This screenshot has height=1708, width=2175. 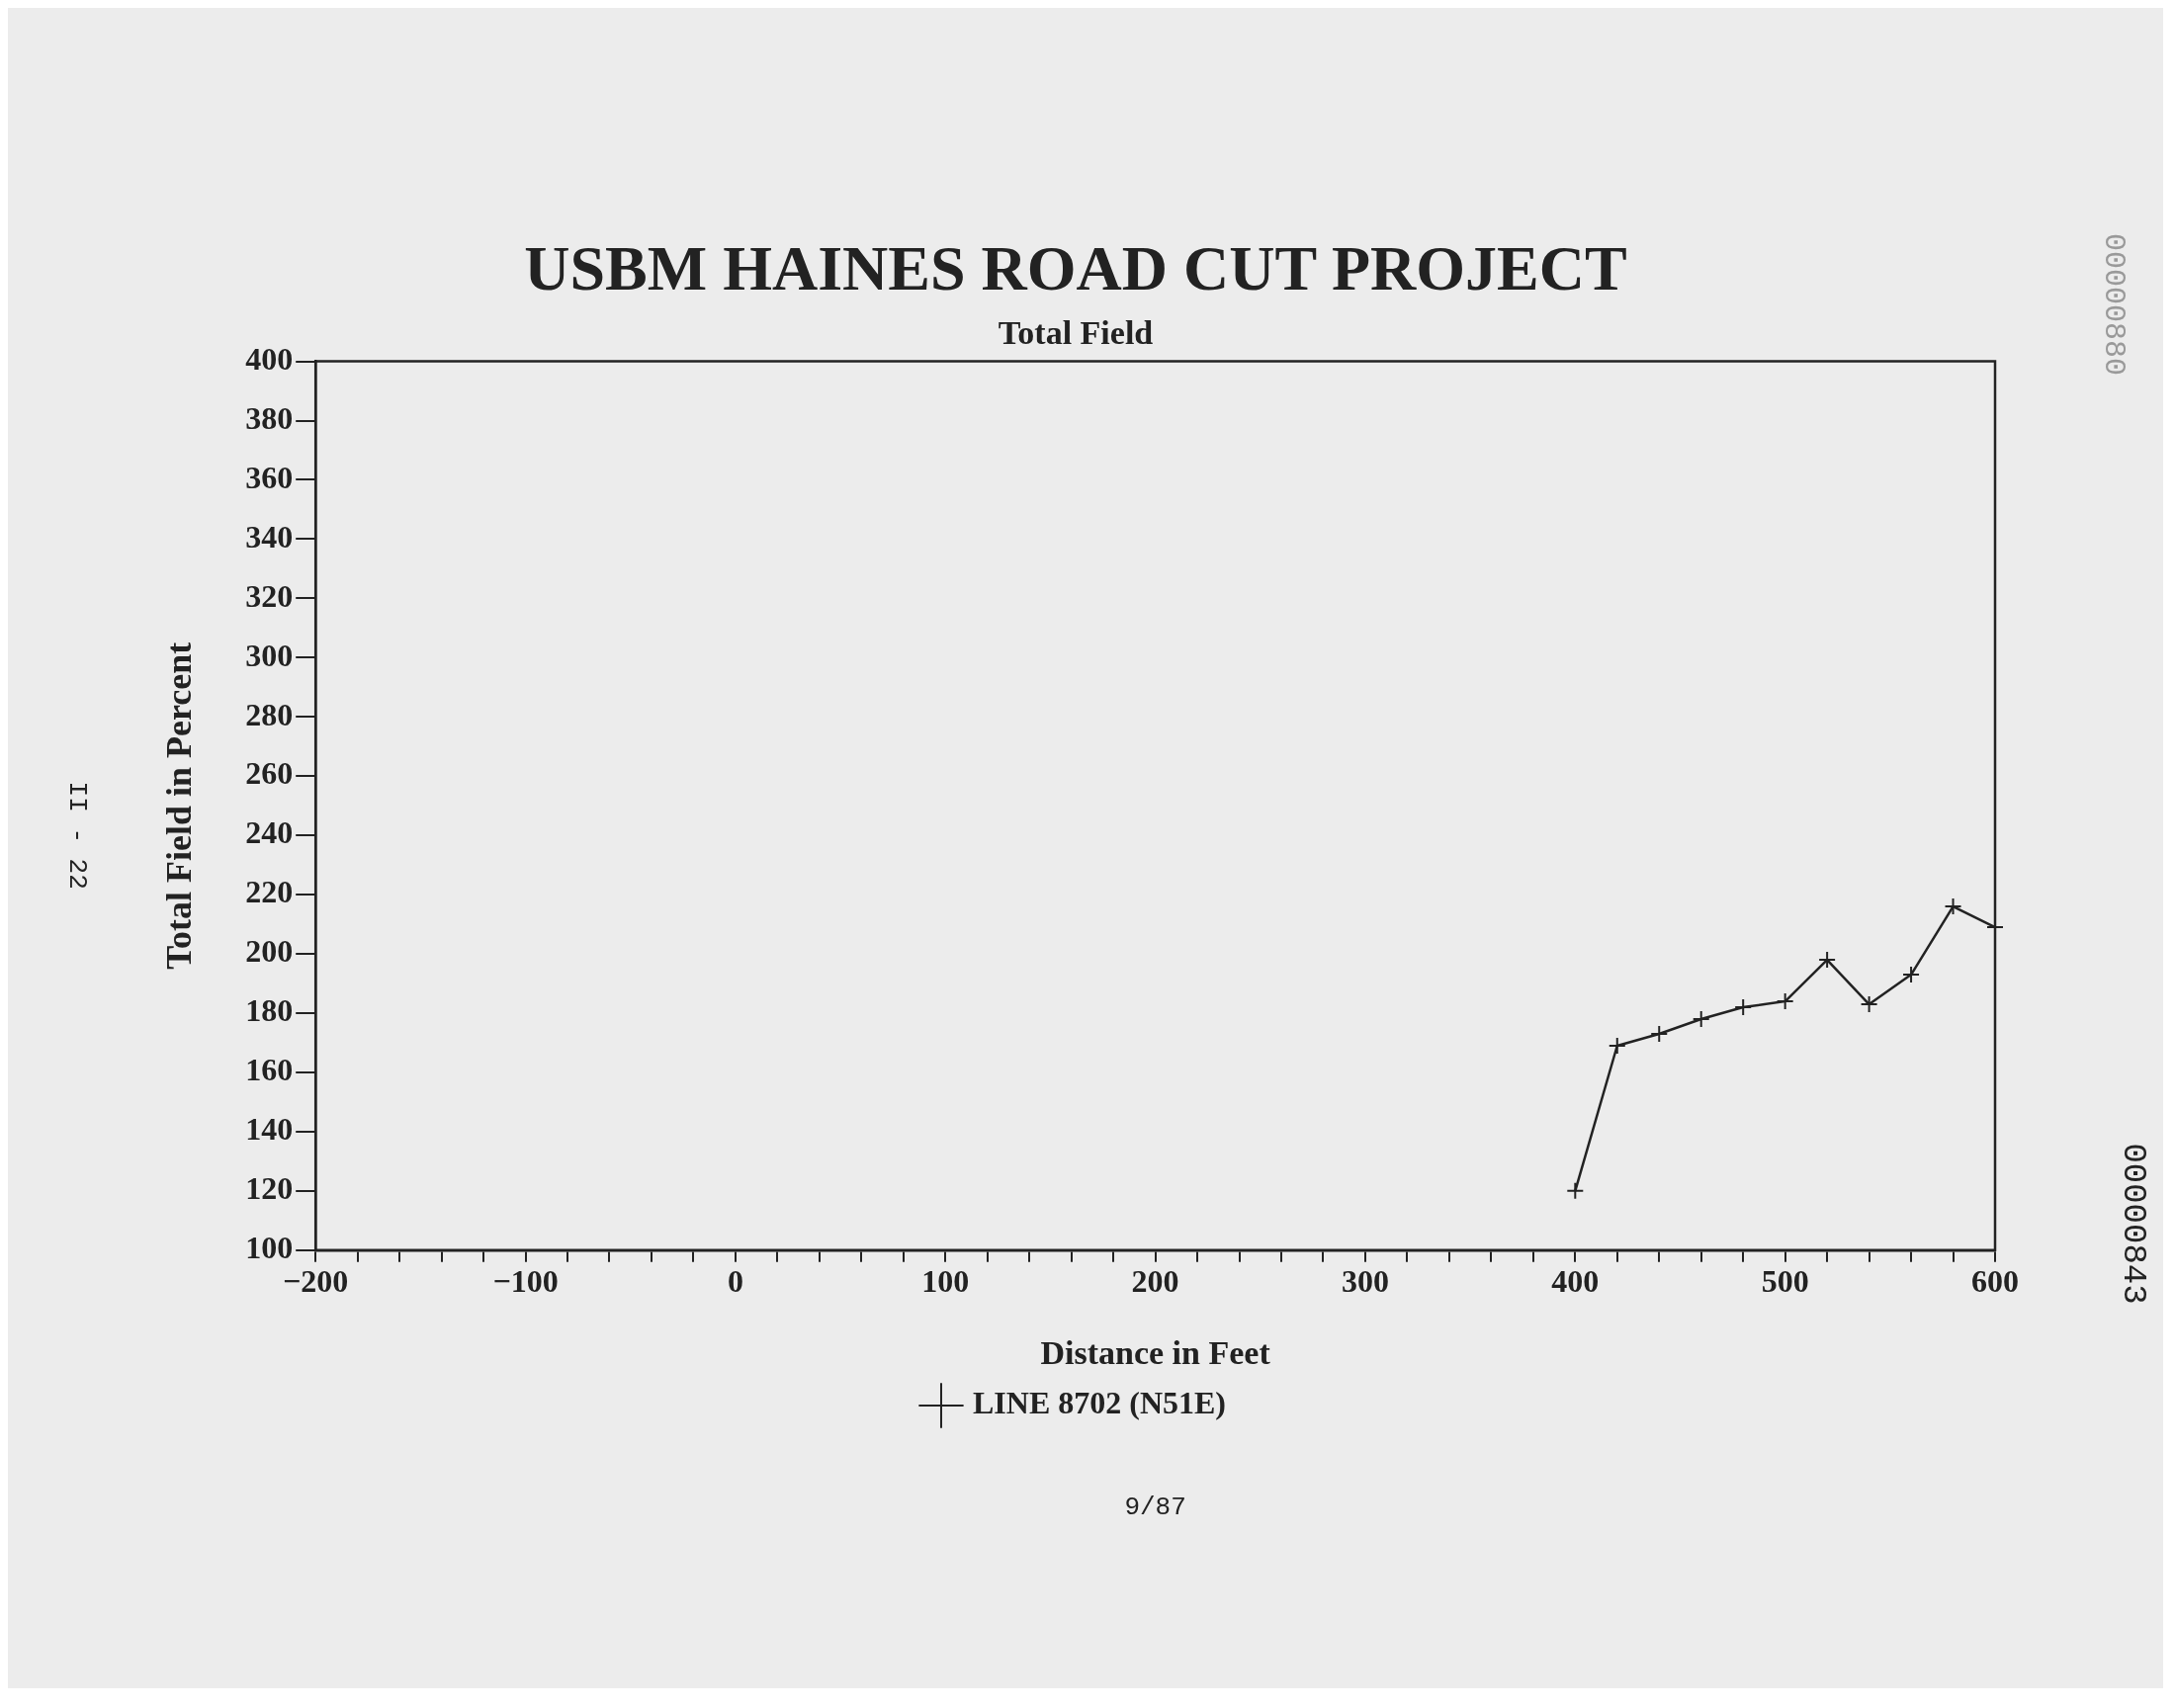 I want to click on y-tick-label: 120, so click(x=269, y=1188).